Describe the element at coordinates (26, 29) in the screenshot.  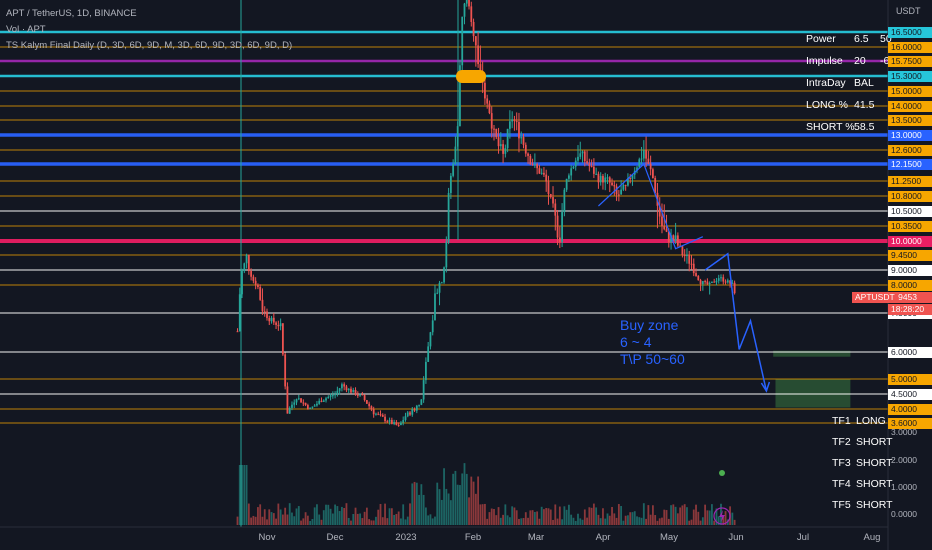
I see `volume-legend: Vol · APT` at that location.